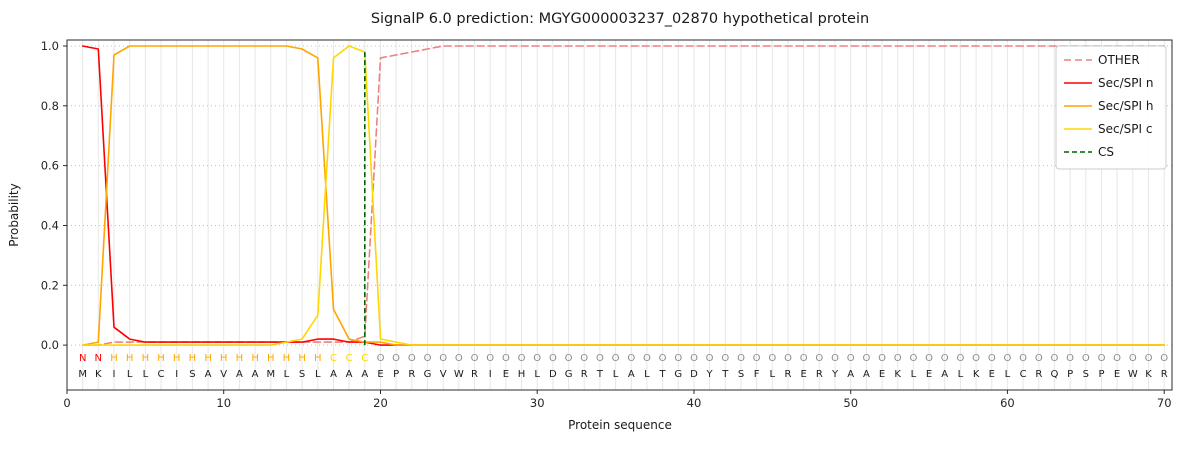 This screenshot has height=450, width=1200. What do you see at coordinates (223, 403) in the screenshot?
I see `x-tick-label: 10` at bounding box center [223, 403].